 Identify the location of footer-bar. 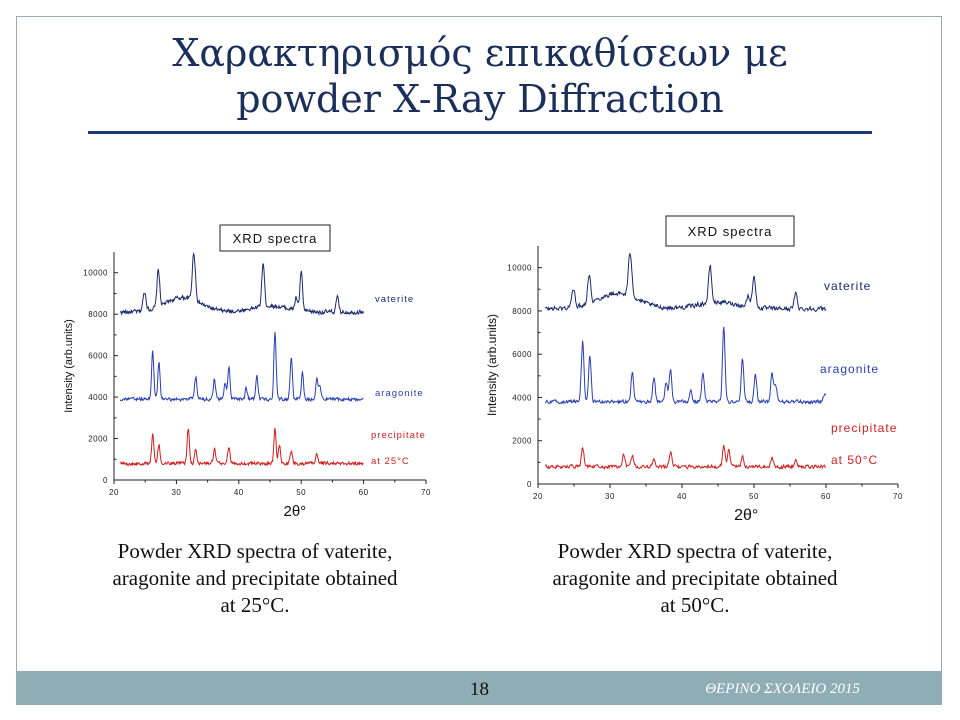
(479, 688).